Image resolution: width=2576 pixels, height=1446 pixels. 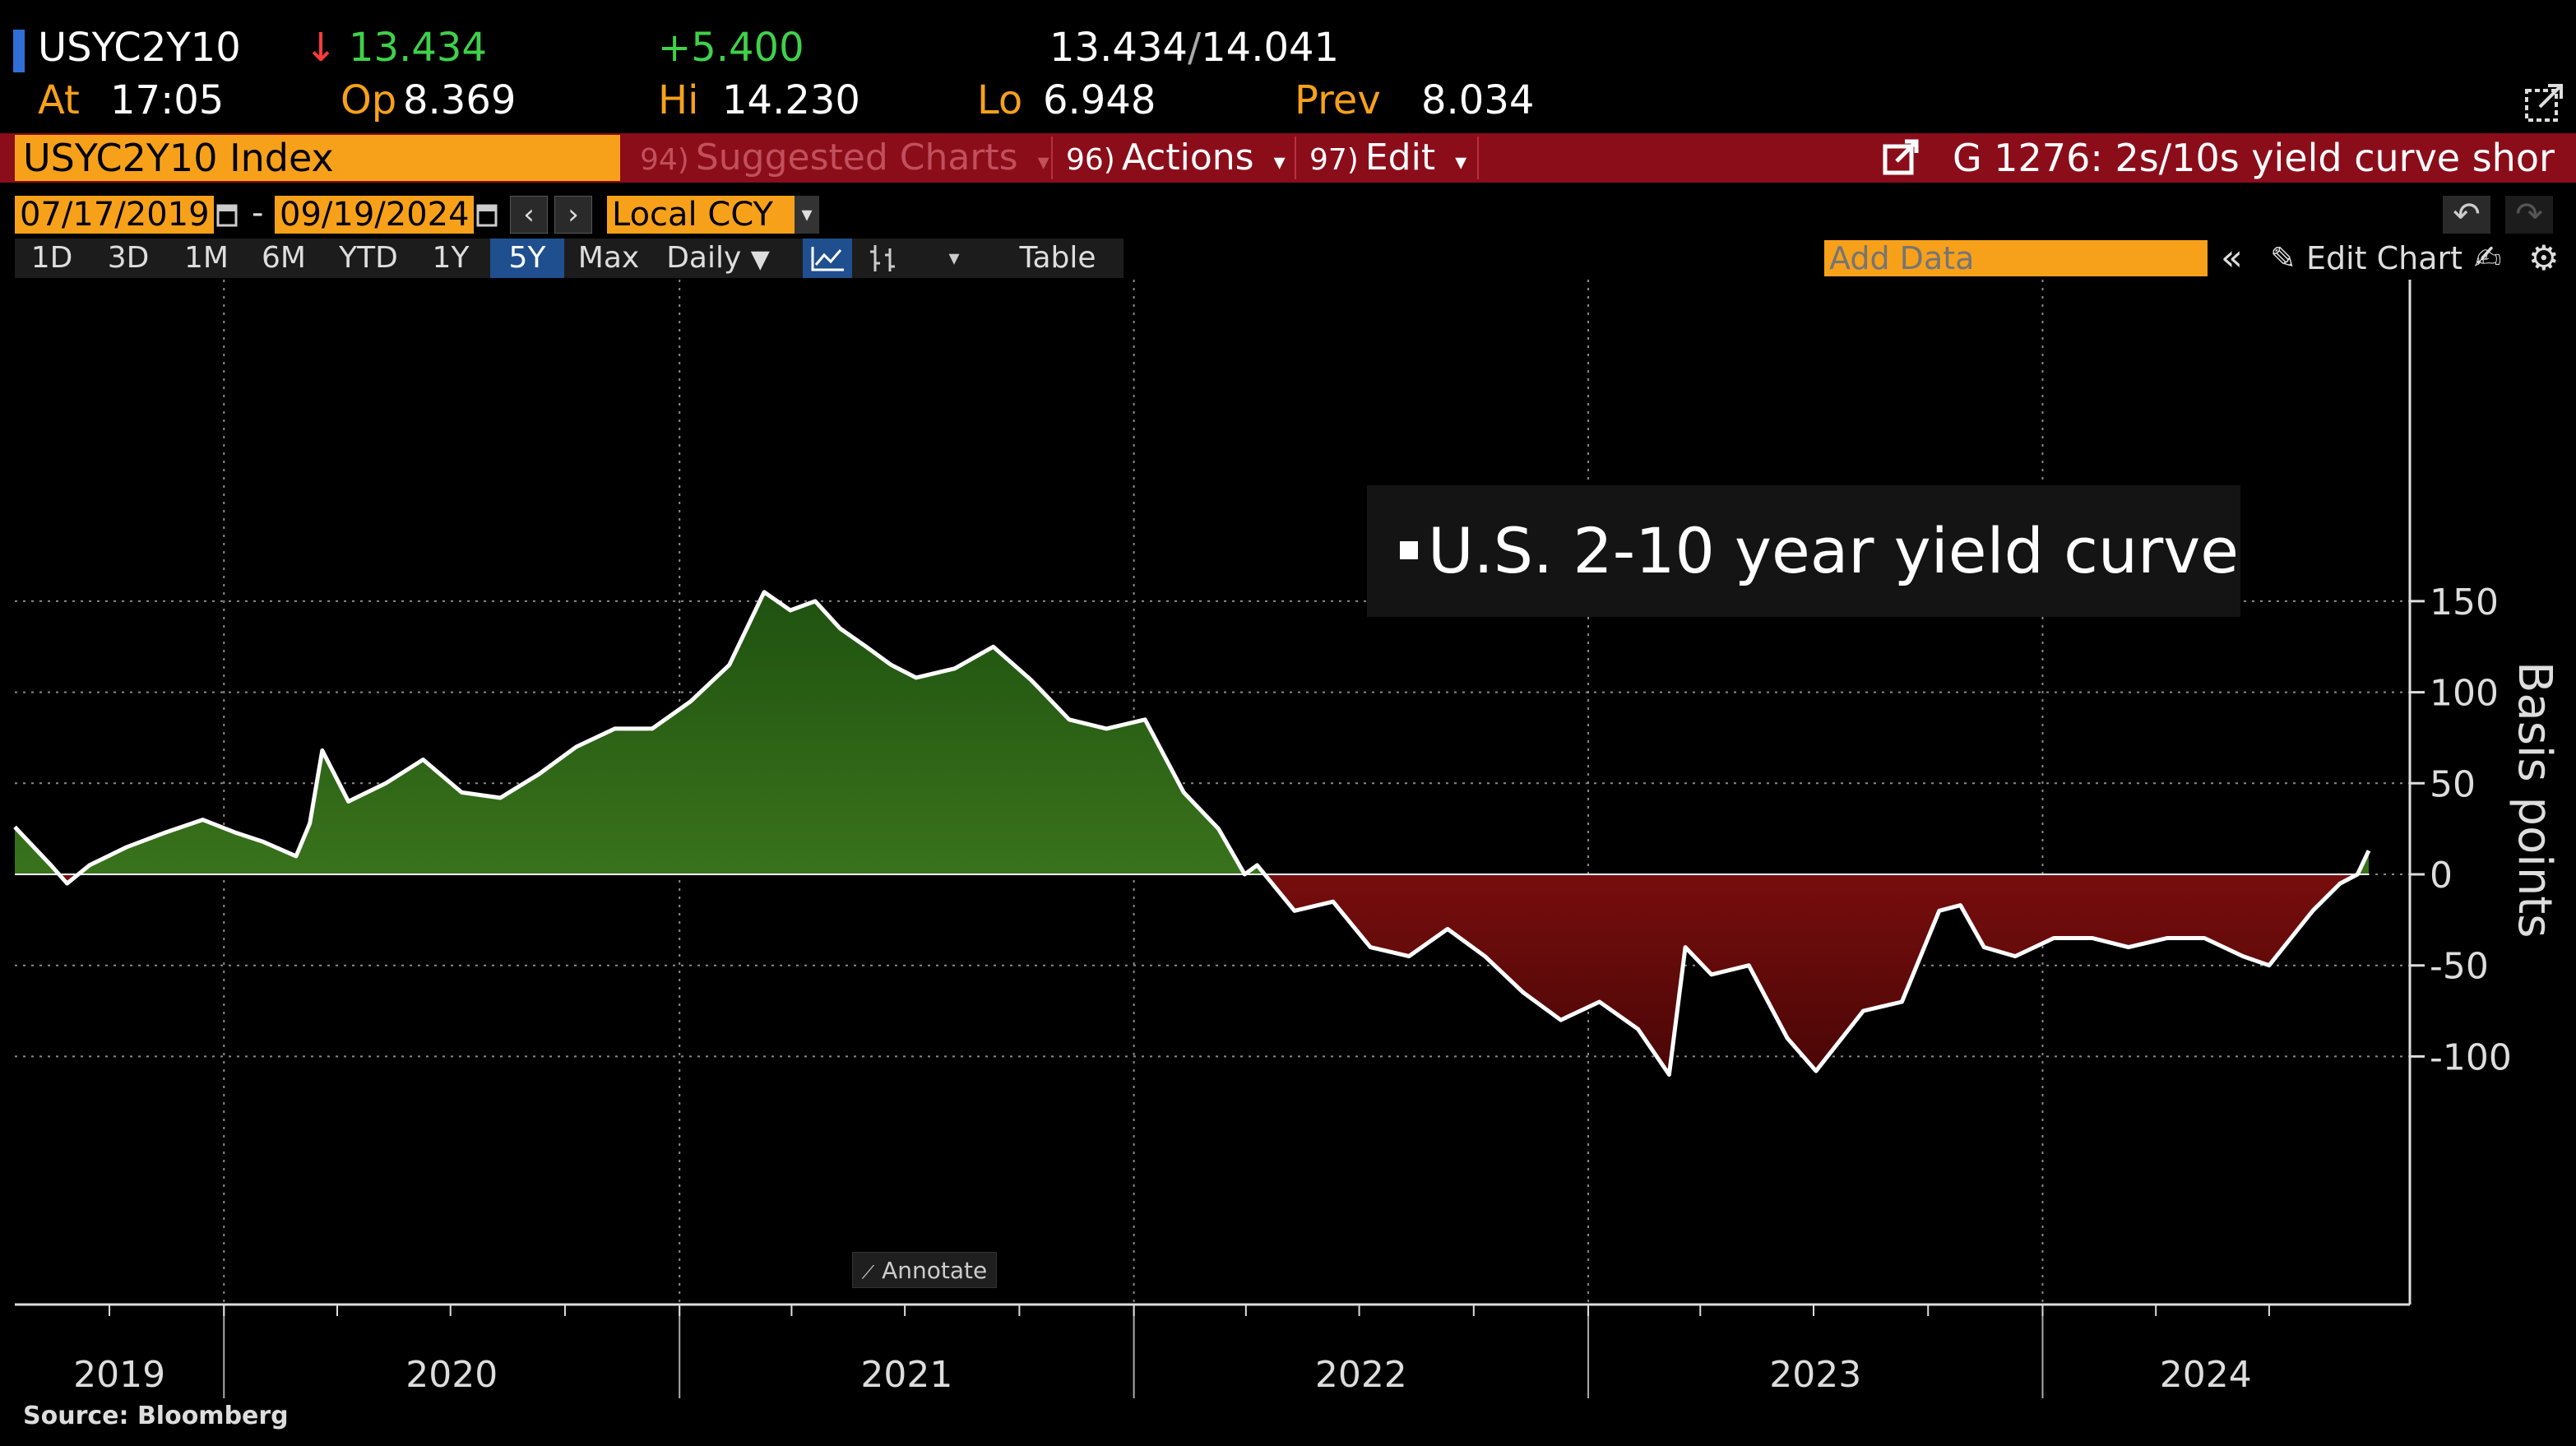 I want to click on actions-num: 96), so click(x=1091, y=160).